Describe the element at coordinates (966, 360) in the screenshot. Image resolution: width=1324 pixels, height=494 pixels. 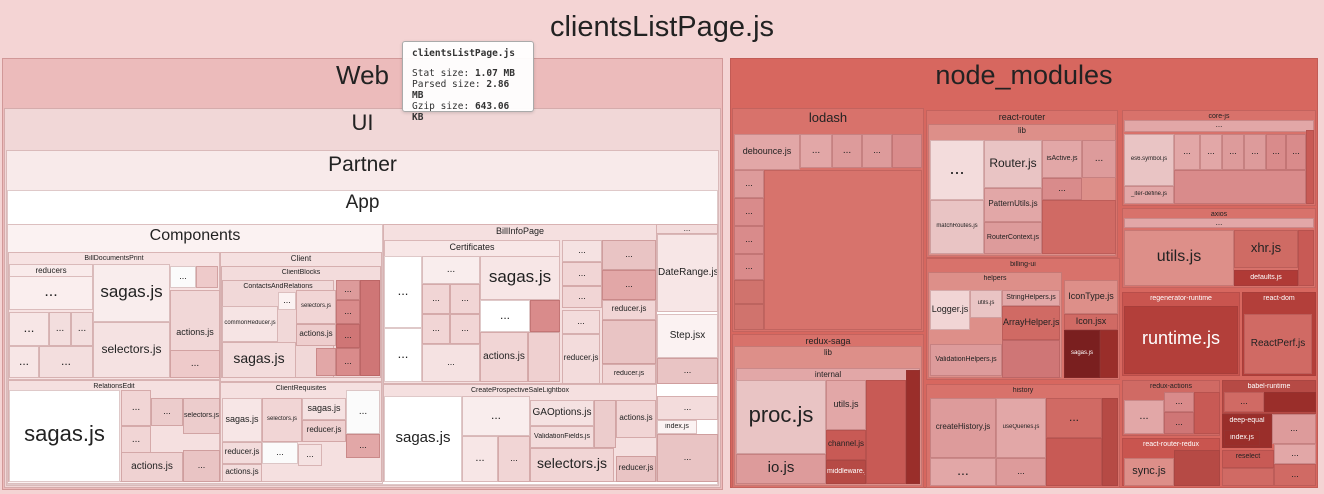
I see `validation-helpers-module: ValidationHelpers.js` at that location.